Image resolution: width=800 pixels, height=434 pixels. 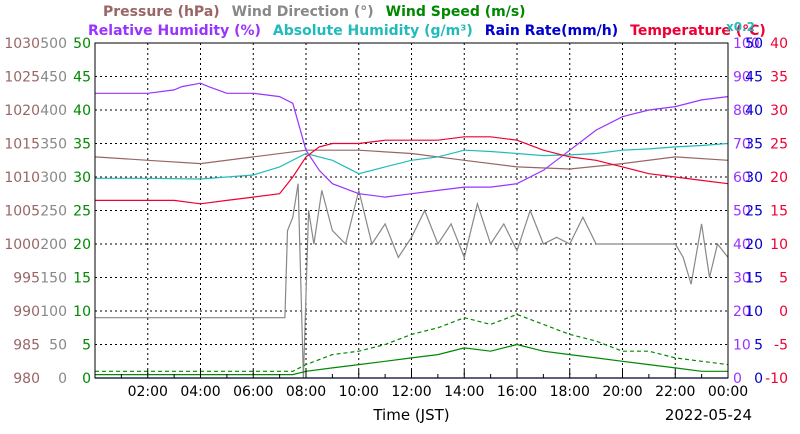 I want to click on right-axis-tick-label: 60, so click(x=742, y=178).